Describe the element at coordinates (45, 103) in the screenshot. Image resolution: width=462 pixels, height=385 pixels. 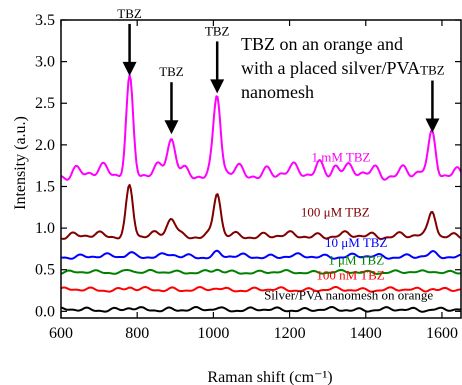
I see `y-tick-label: 2.5` at that location.